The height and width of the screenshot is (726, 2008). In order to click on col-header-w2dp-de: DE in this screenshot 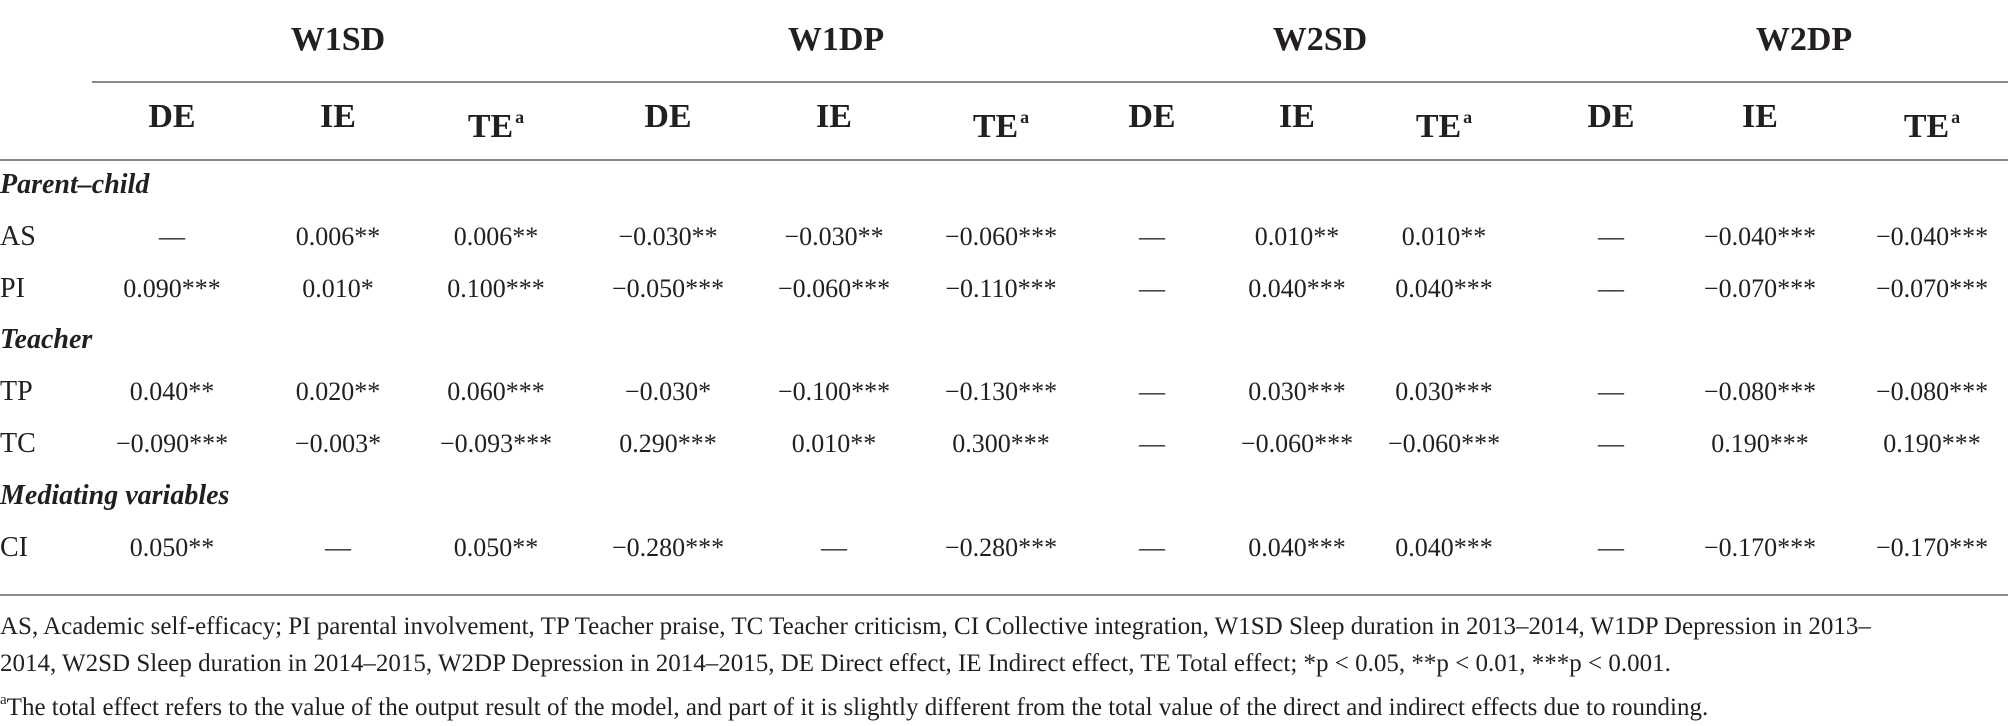, I will do `click(1611, 116)`.